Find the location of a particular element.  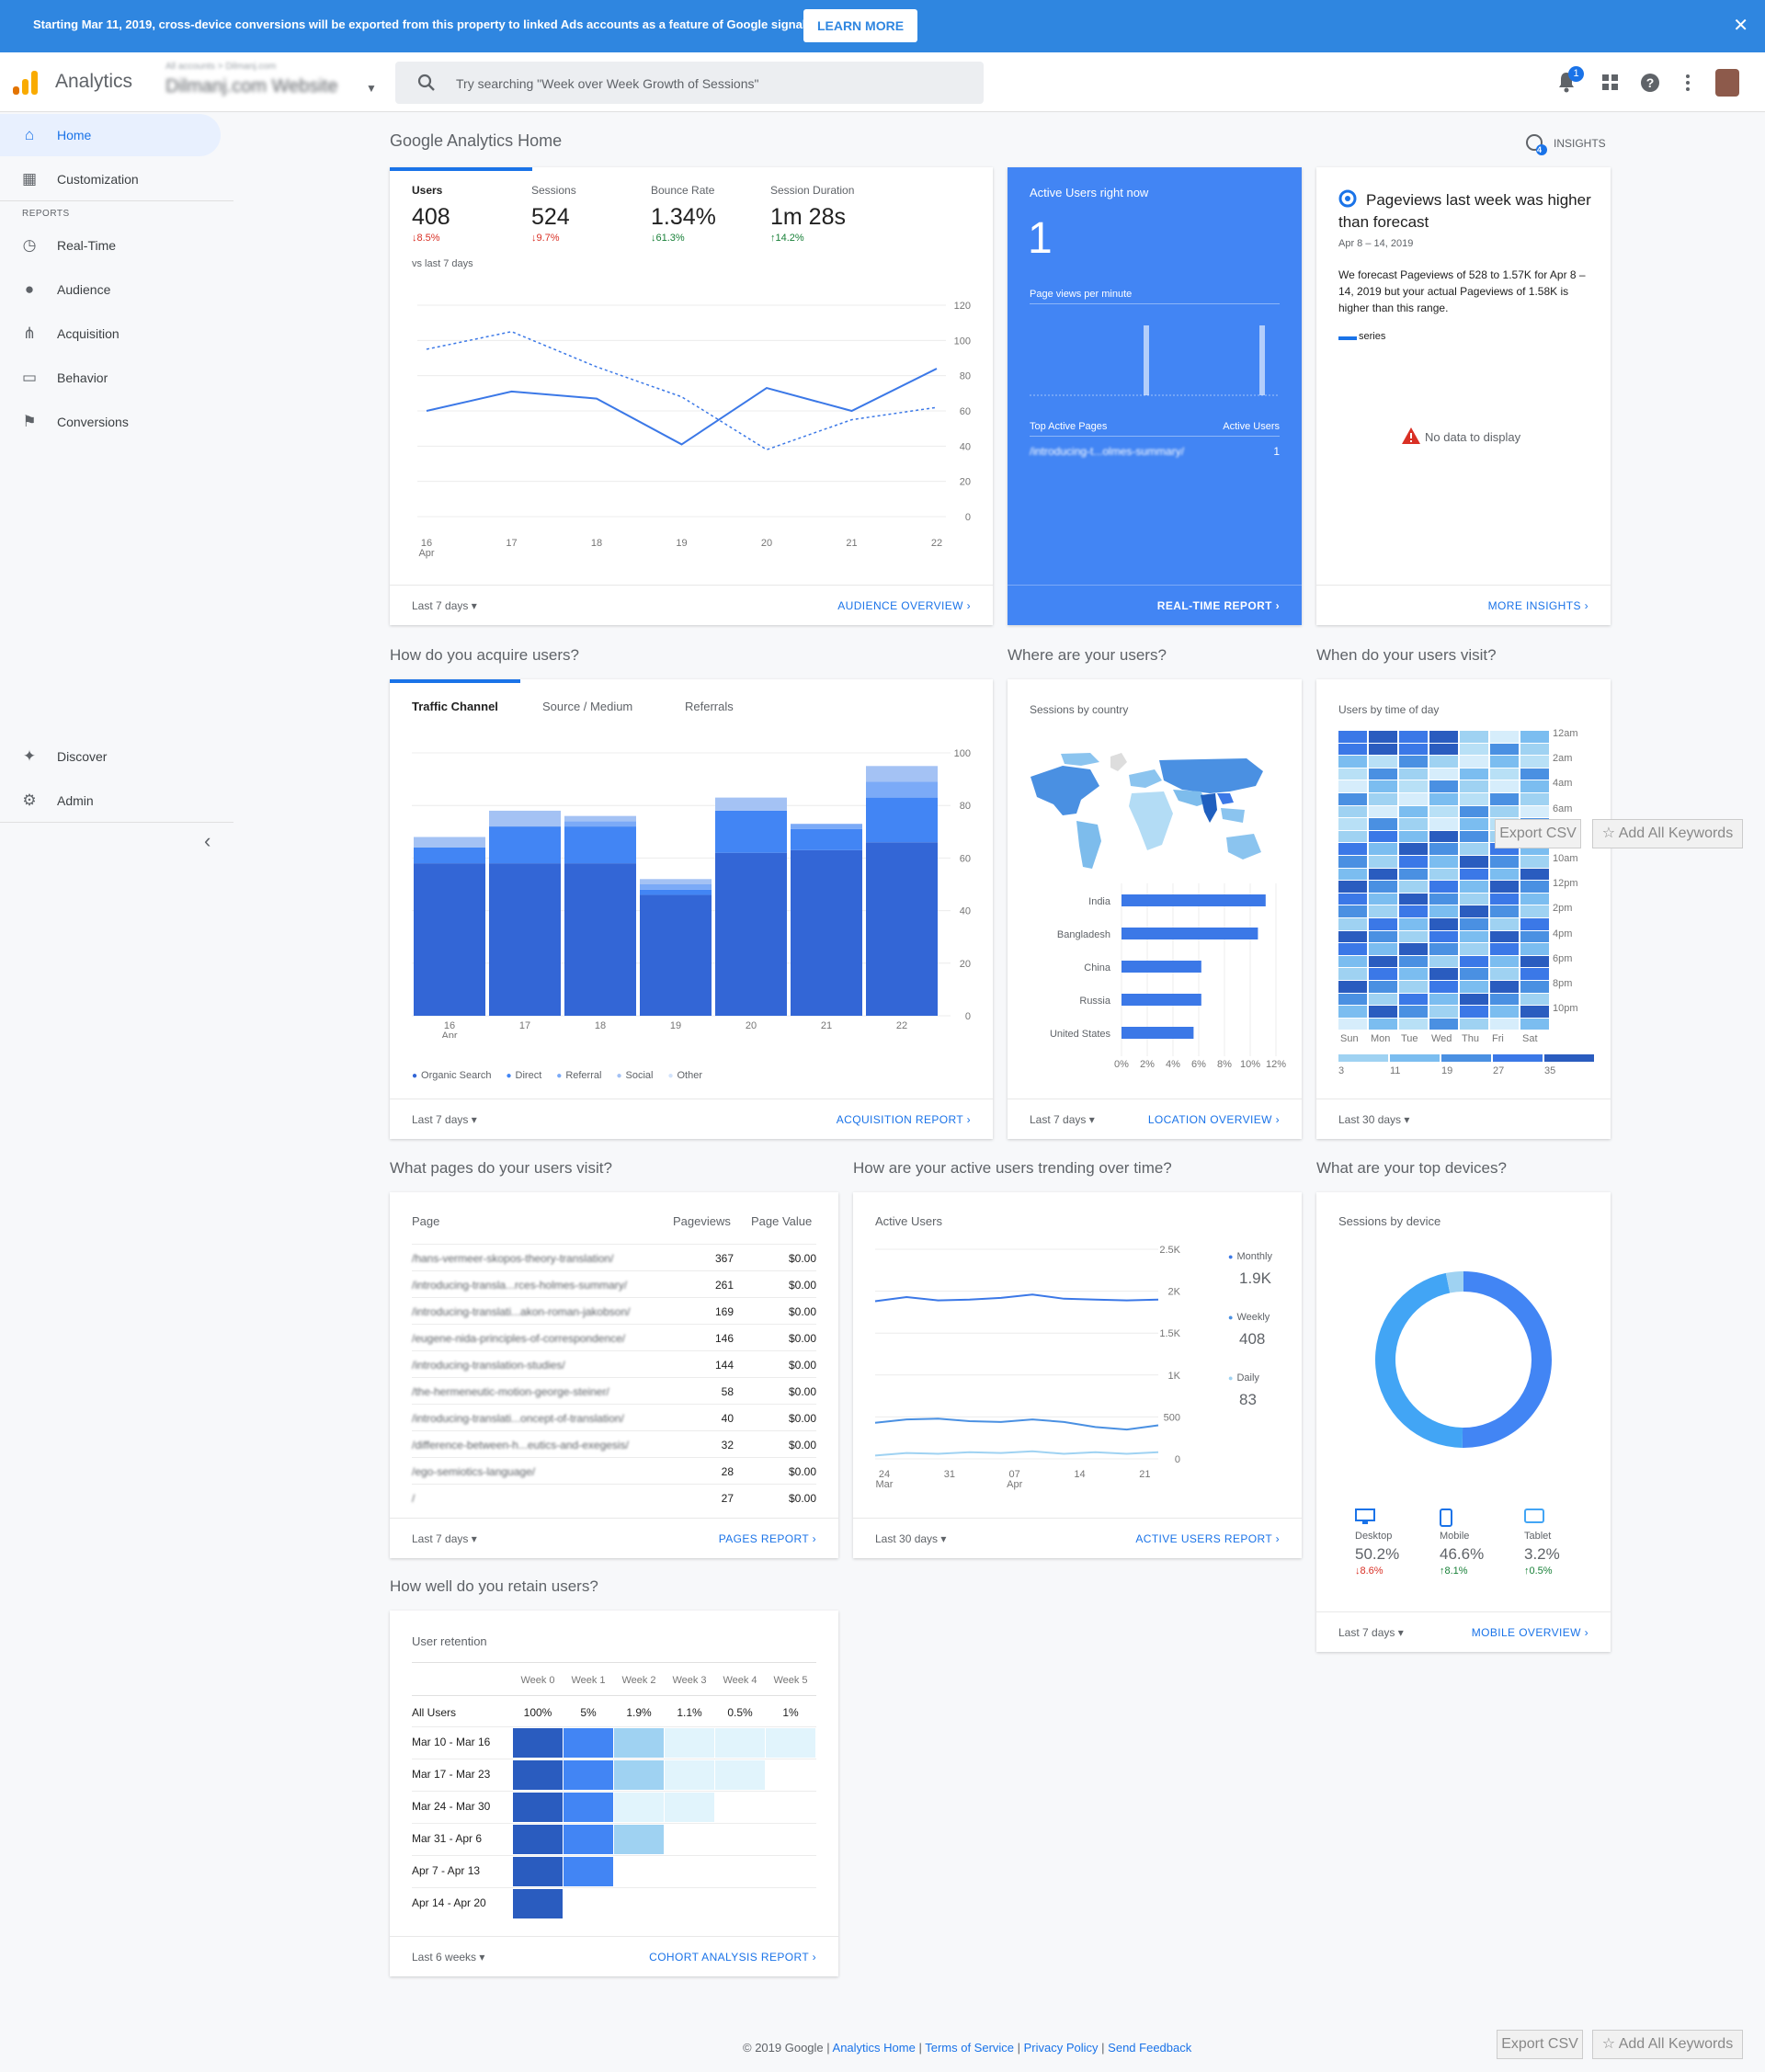

y-tick-label: 80 is located at coordinates (966, 806).